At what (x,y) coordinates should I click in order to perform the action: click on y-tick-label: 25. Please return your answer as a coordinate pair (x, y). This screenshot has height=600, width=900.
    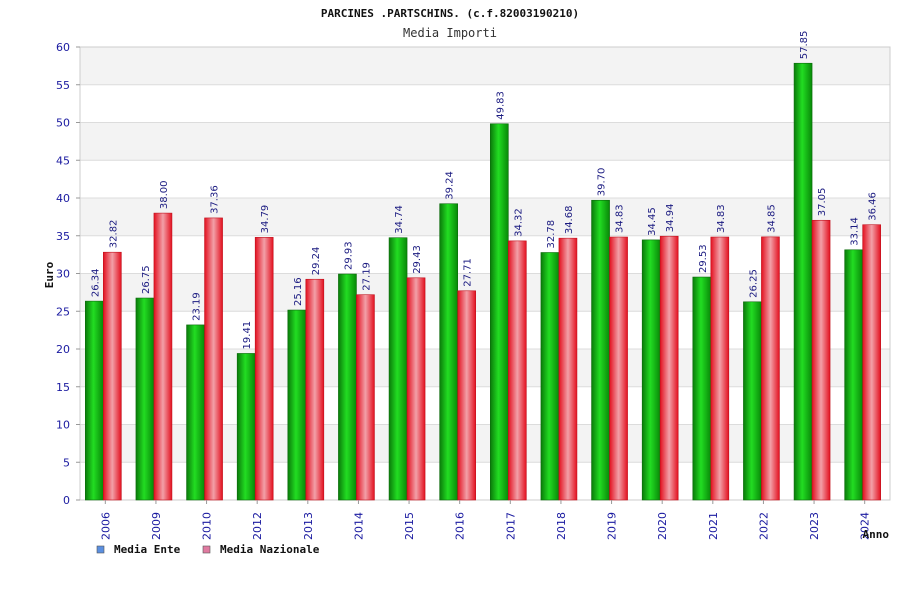
    Looking at the image, I should click on (63, 311).